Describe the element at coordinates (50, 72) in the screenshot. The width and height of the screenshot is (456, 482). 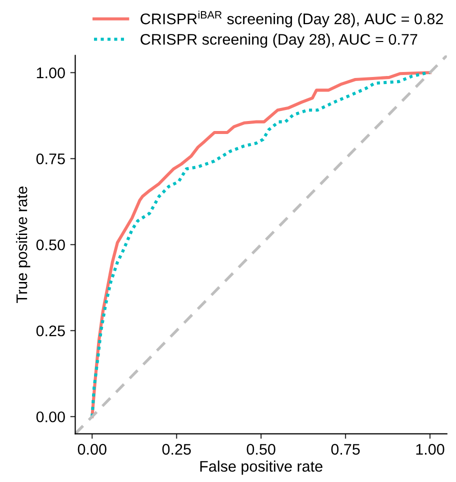
I see `y-tick-label: 1.00` at that location.